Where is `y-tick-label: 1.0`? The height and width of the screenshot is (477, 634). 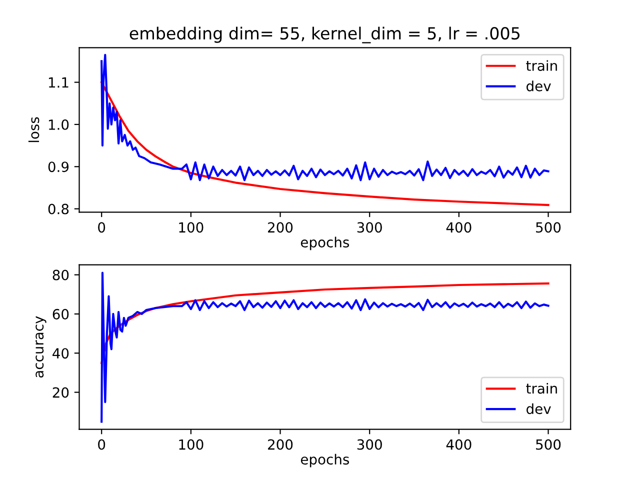 y-tick-label: 1.0 is located at coordinates (58, 124).